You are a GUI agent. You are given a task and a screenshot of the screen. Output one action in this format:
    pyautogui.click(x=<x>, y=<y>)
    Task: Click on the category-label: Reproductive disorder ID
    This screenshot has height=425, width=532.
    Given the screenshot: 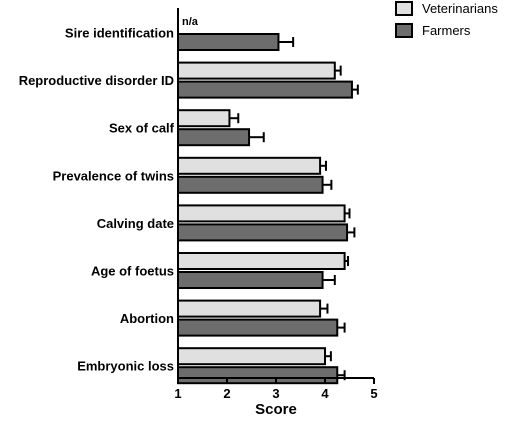 What is the action you would take?
    pyautogui.click(x=96, y=80)
    